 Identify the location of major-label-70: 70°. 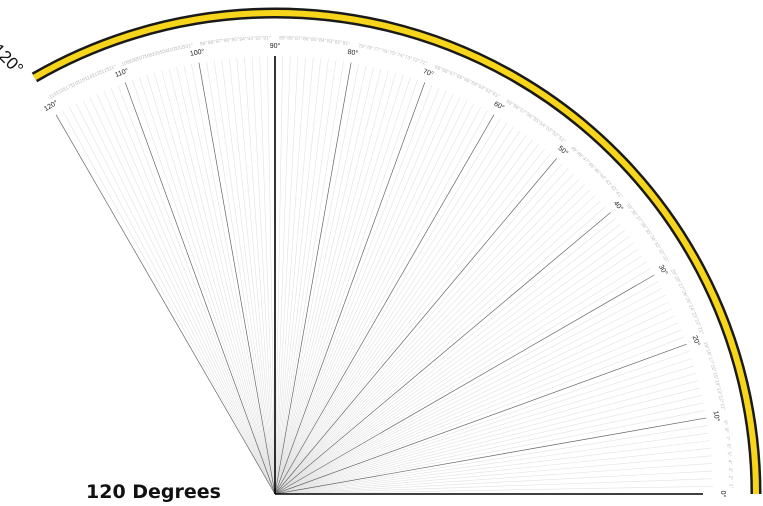
(428, 72).